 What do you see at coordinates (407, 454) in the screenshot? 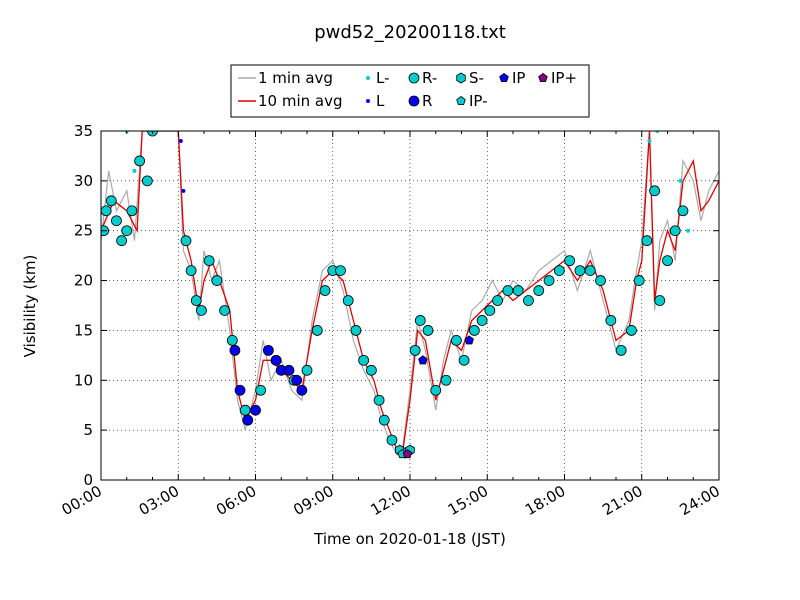
I see `marker-ipplus` at bounding box center [407, 454].